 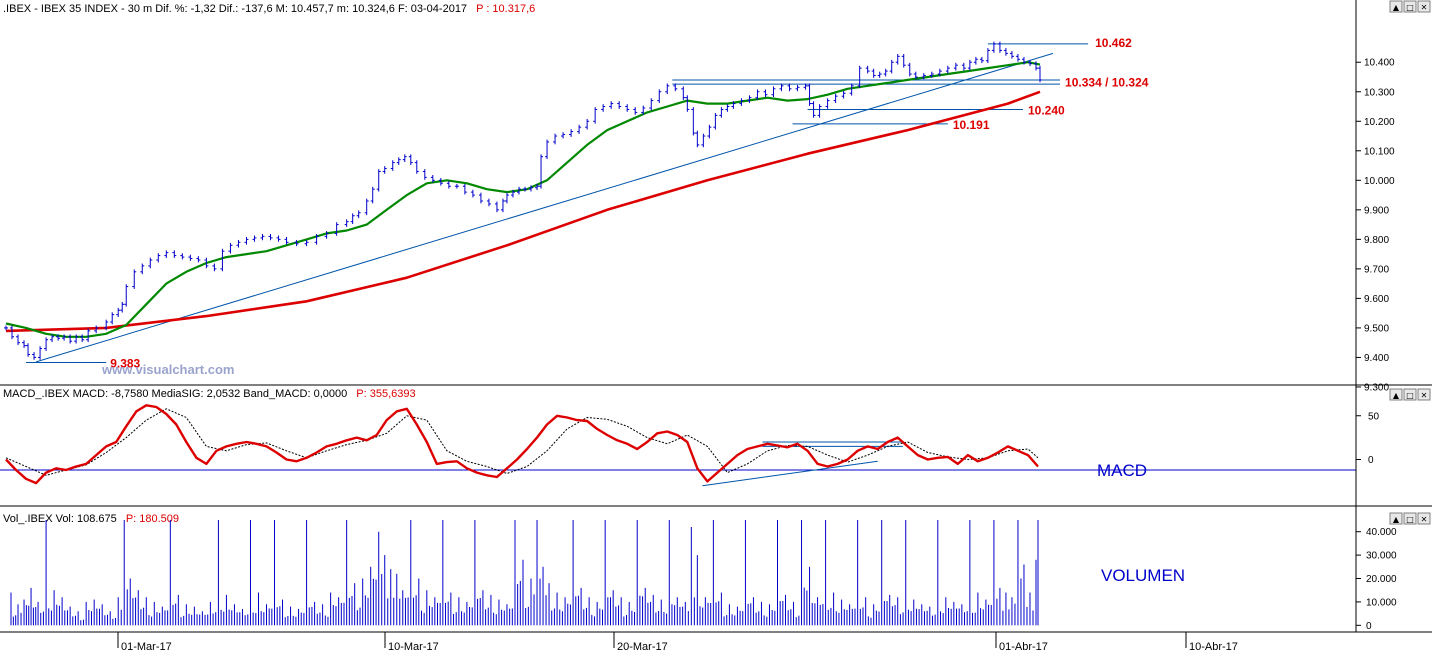 I want to click on date-tick-label: 20-Mar-17, so click(x=642, y=646).